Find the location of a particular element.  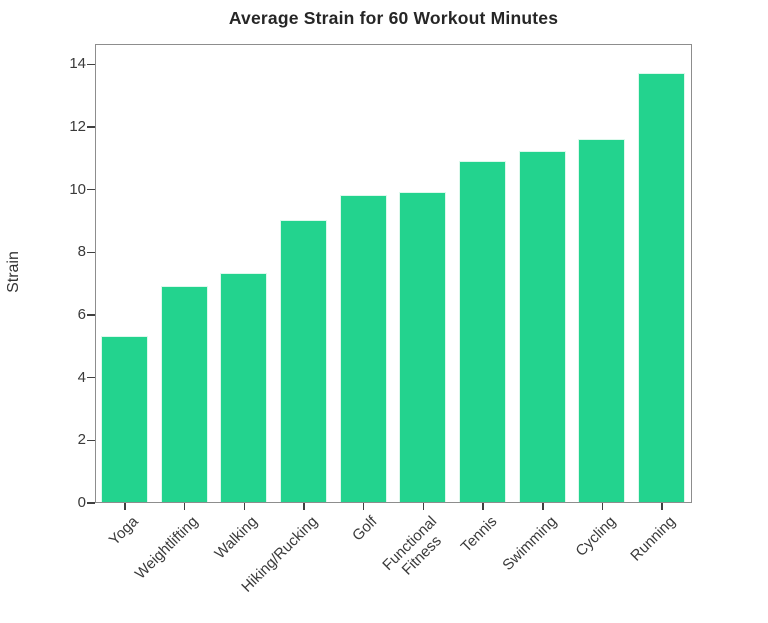

bar-functional-fitness is located at coordinates (423, 346).